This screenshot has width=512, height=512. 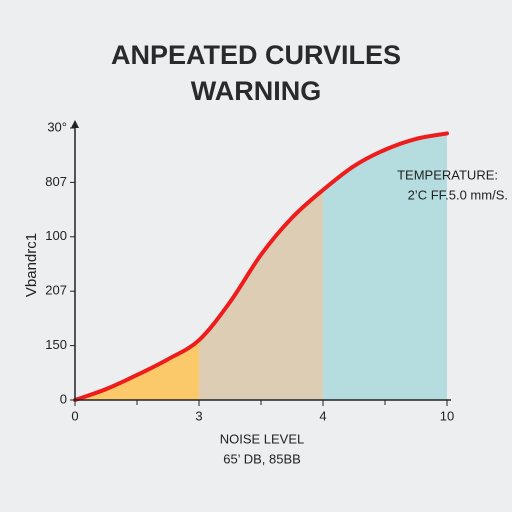 What do you see at coordinates (262, 438) in the screenshot?
I see `x-axis-label: NOISE LEVEL` at bounding box center [262, 438].